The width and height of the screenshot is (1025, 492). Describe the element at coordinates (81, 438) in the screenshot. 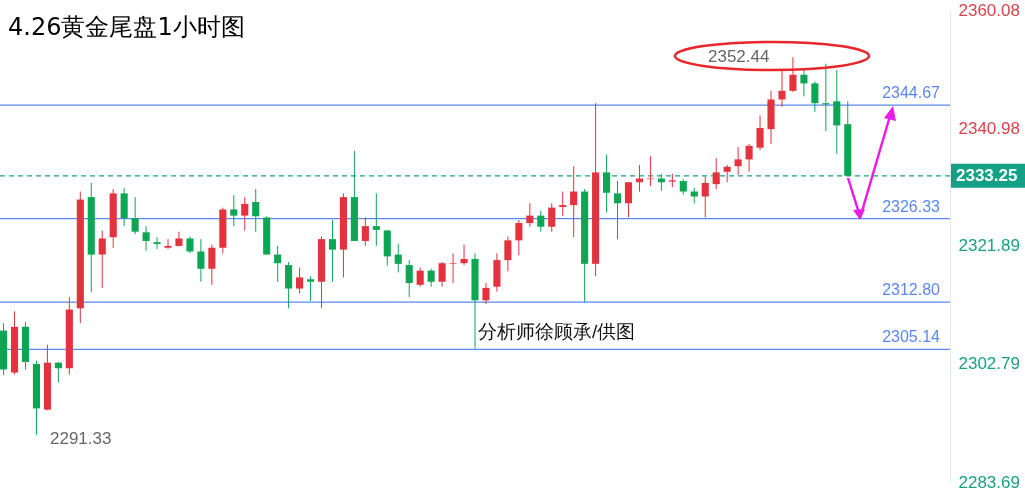

I see `annotation: 2291.33` at that location.